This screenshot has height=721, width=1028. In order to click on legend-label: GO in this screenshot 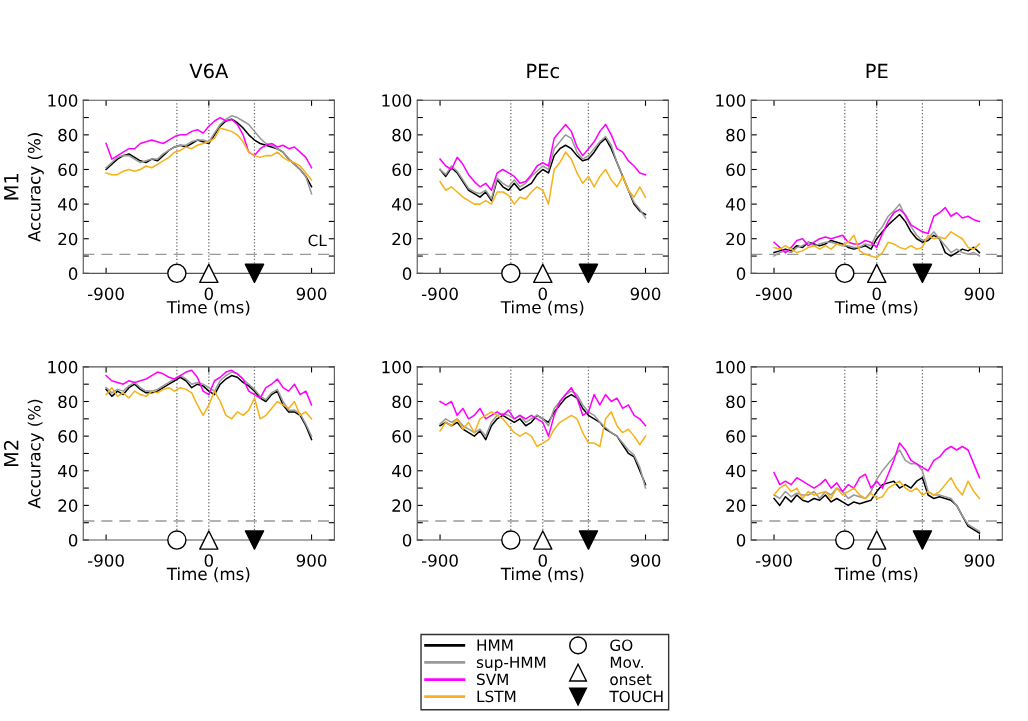, I will do `click(621, 645)`.